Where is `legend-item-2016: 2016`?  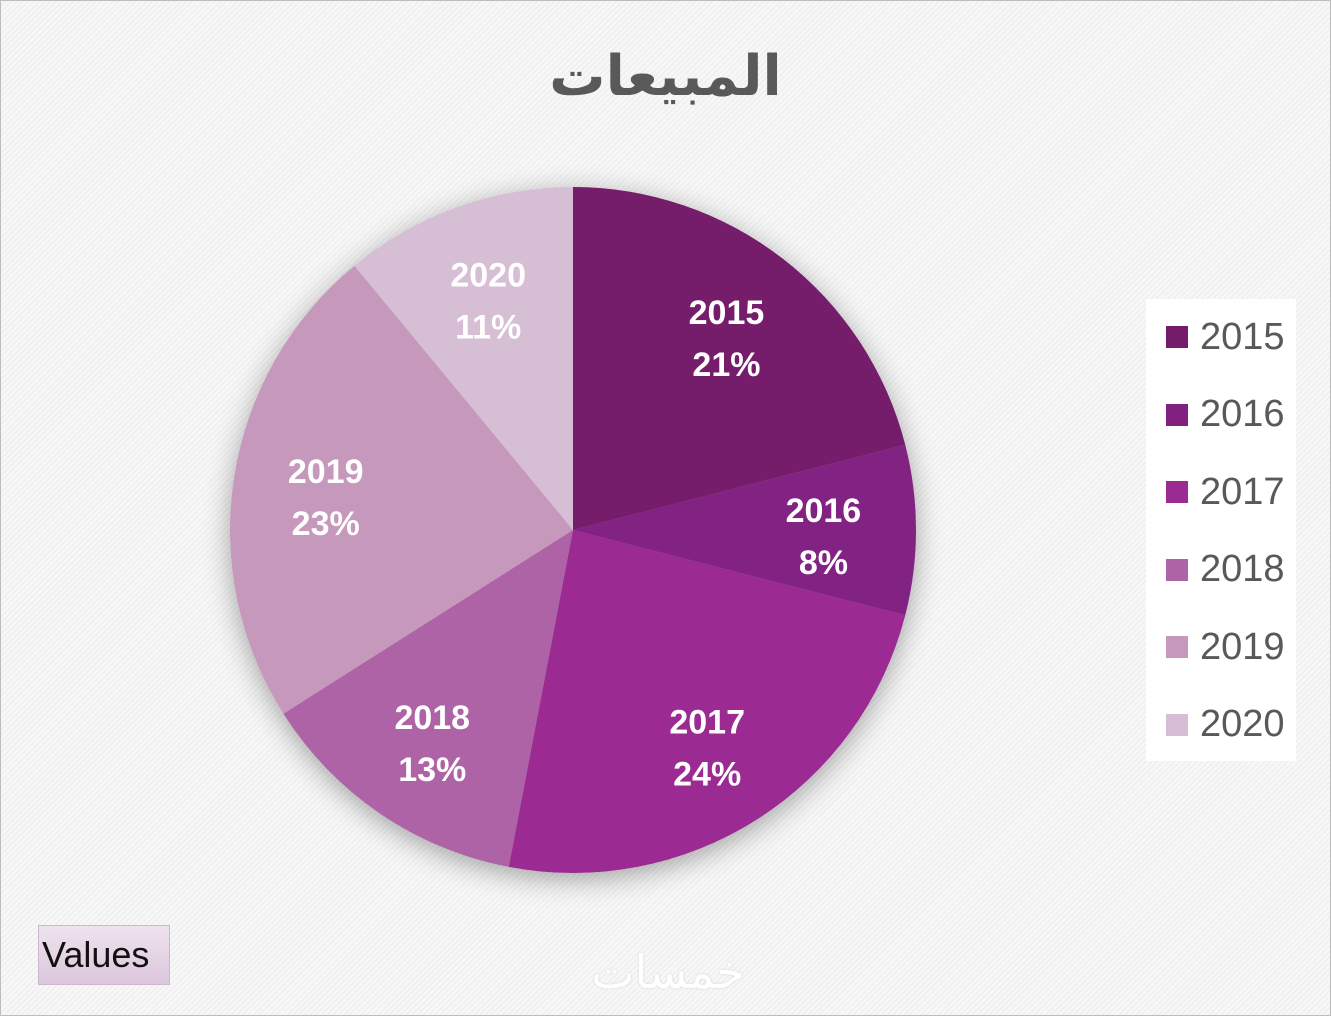 legend-item-2016: 2016 is located at coordinates (1225, 414).